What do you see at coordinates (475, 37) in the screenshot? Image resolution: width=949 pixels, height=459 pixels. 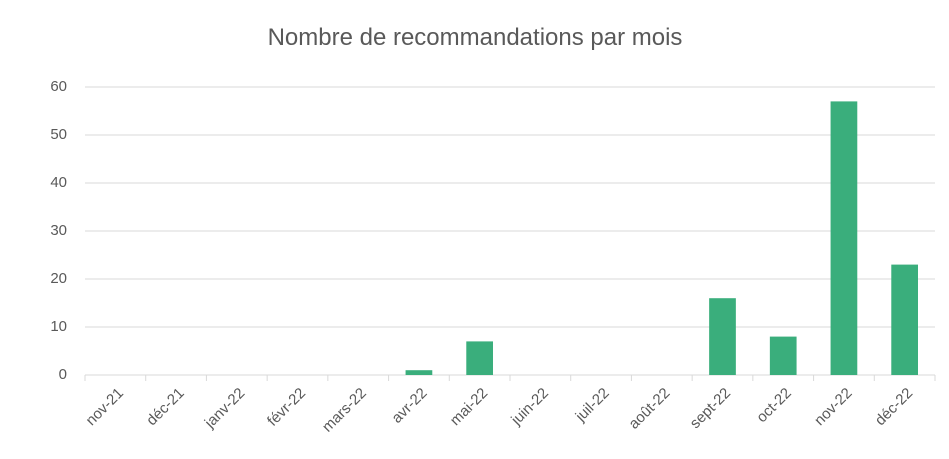 I see `chart-title: Nombre de recommandations par mois` at bounding box center [475, 37].